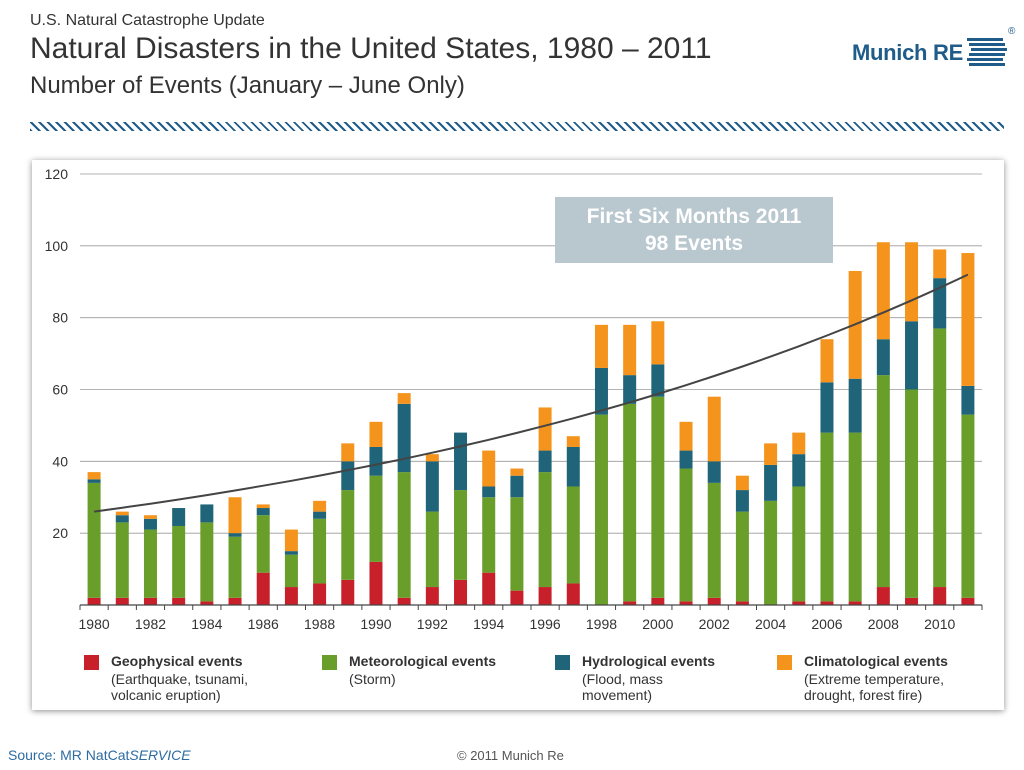  I want to click on bar-1991-meteorological, so click(404, 535).